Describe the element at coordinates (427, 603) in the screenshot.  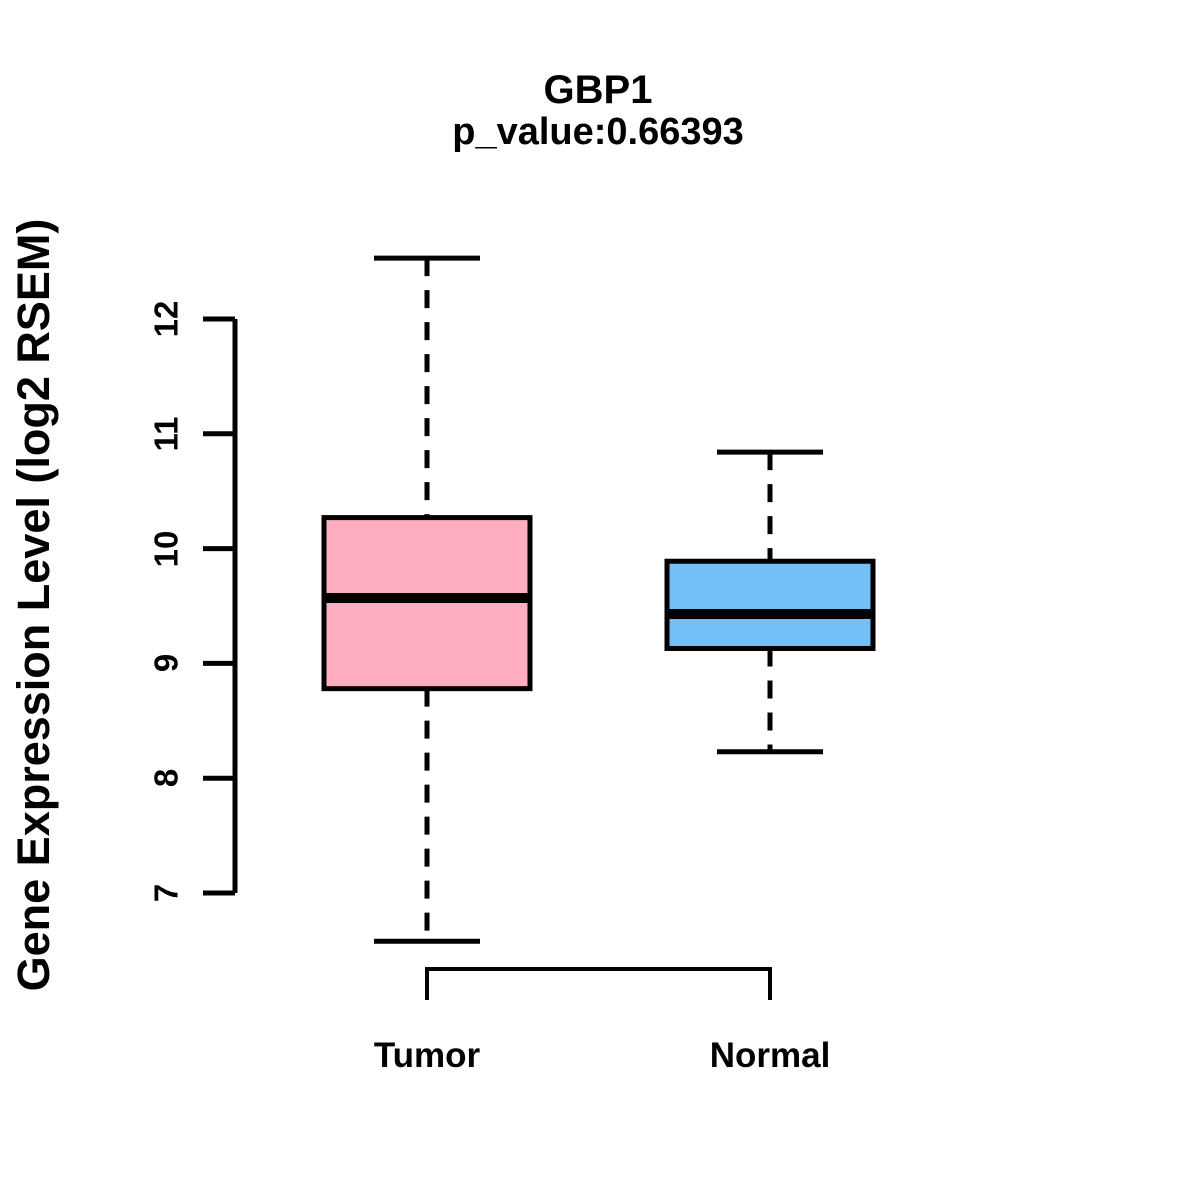
I see `iqr-box-tumor` at that location.